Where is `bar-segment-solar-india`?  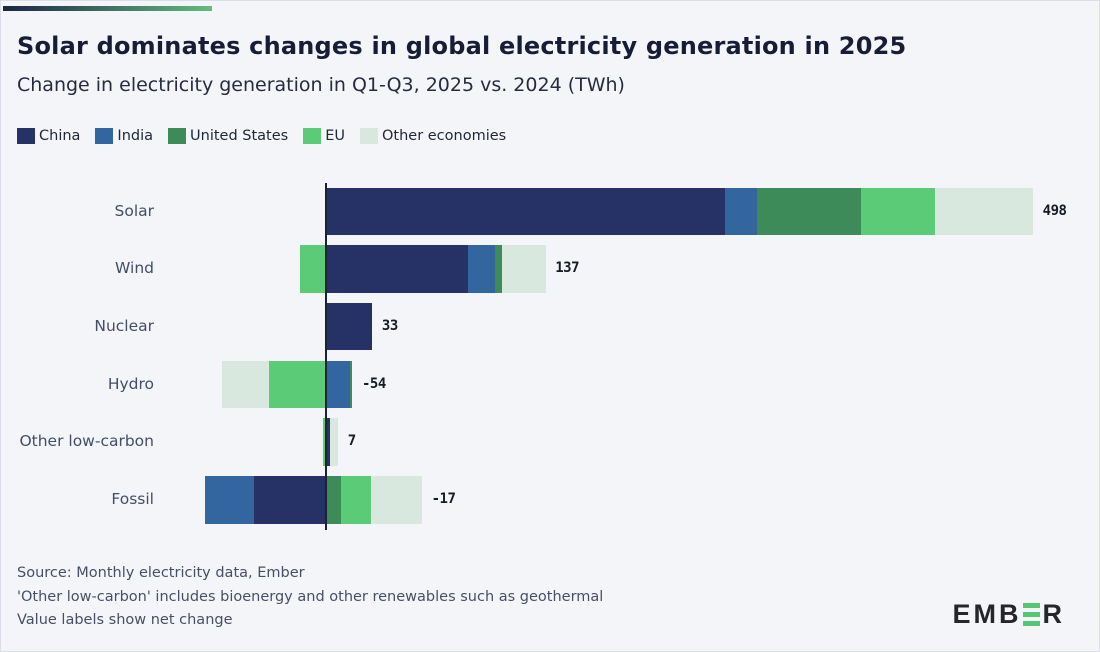 bar-segment-solar-india is located at coordinates (741, 211).